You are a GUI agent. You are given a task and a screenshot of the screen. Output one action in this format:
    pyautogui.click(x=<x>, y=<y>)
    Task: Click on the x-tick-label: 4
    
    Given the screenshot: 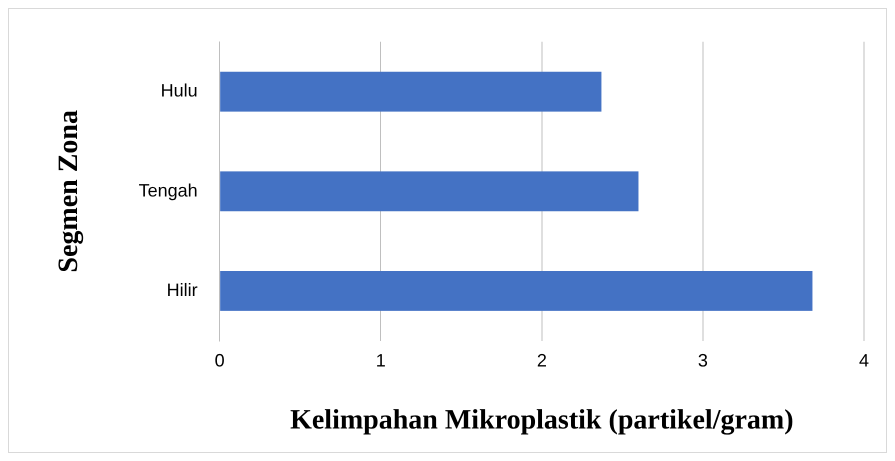 What is the action you would take?
    pyautogui.click(x=864, y=360)
    